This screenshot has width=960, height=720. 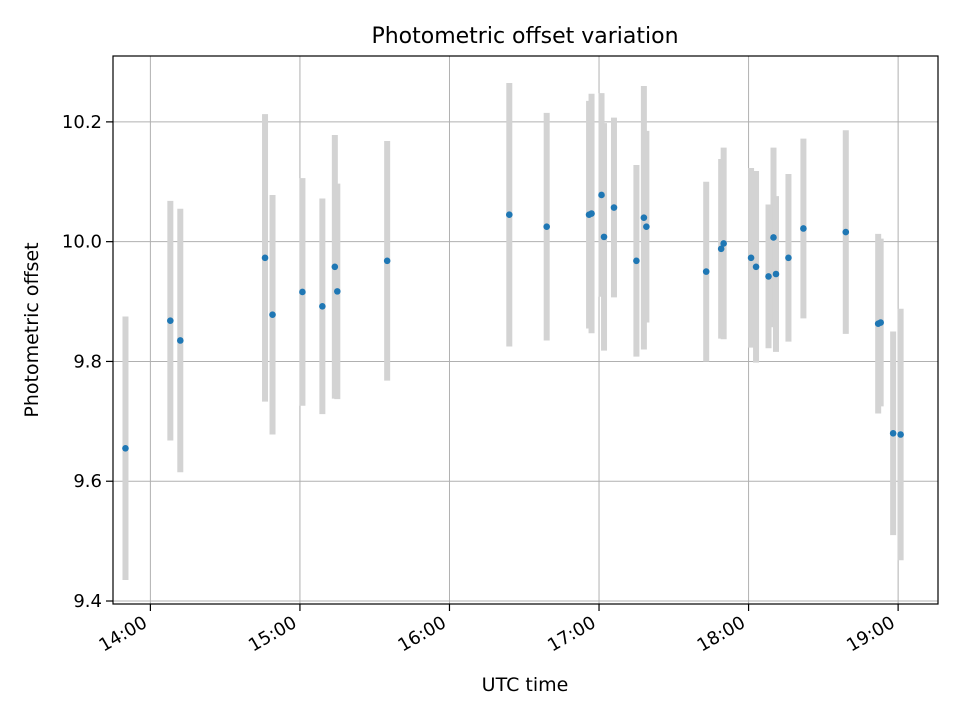 What do you see at coordinates (82, 122) in the screenshot?
I see `y-tick-label: 10.2` at bounding box center [82, 122].